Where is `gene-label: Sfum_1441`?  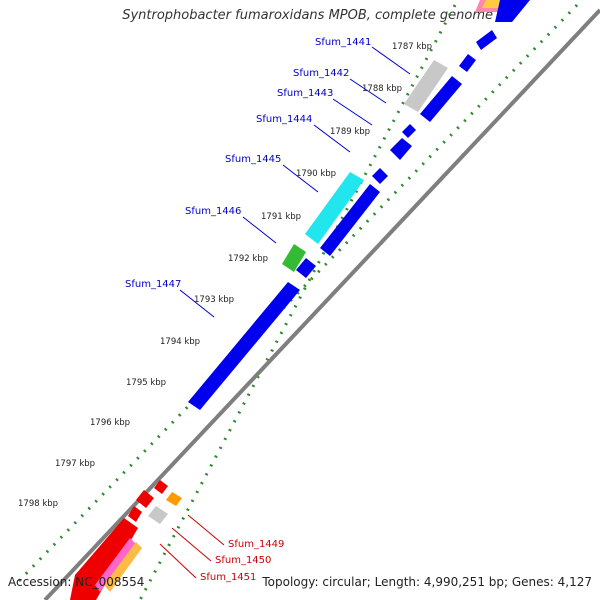 gene-label: Sfum_1441 is located at coordinates (343, 42).